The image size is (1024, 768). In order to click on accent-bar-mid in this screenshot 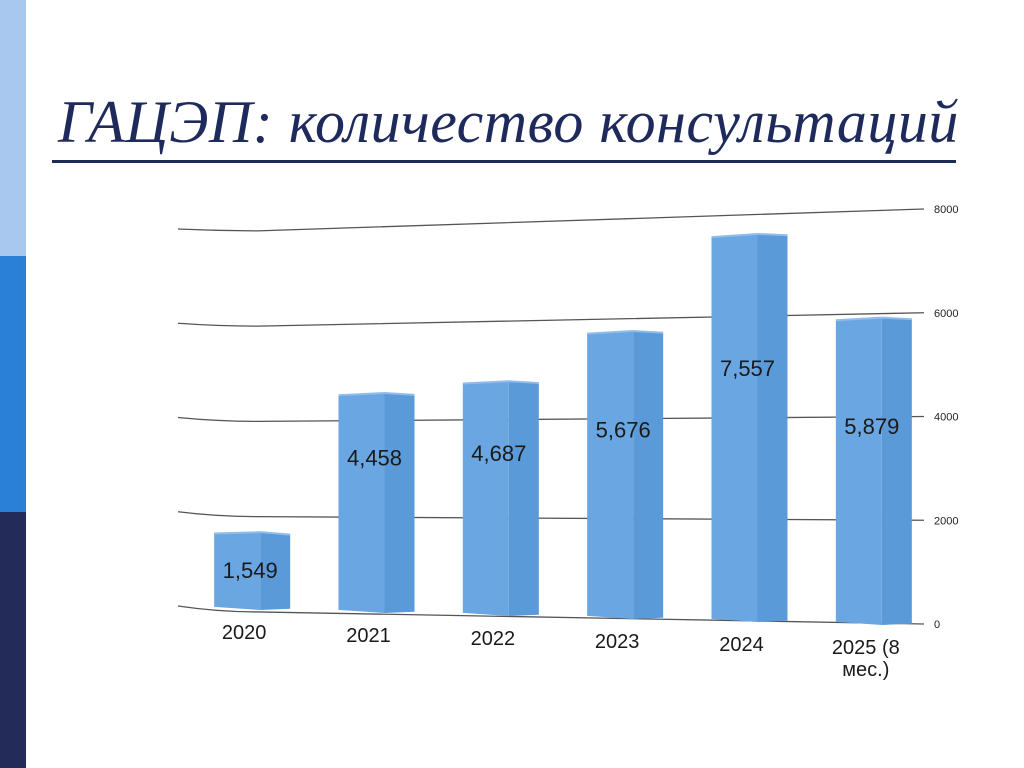, I will do `click(13, 384)`.